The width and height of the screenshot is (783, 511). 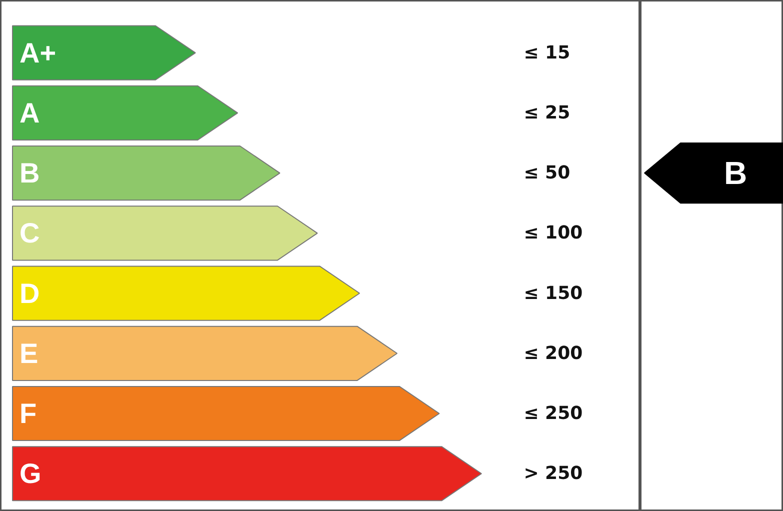 I want to click on text: ≤ 100, so click(x=553, y=233).